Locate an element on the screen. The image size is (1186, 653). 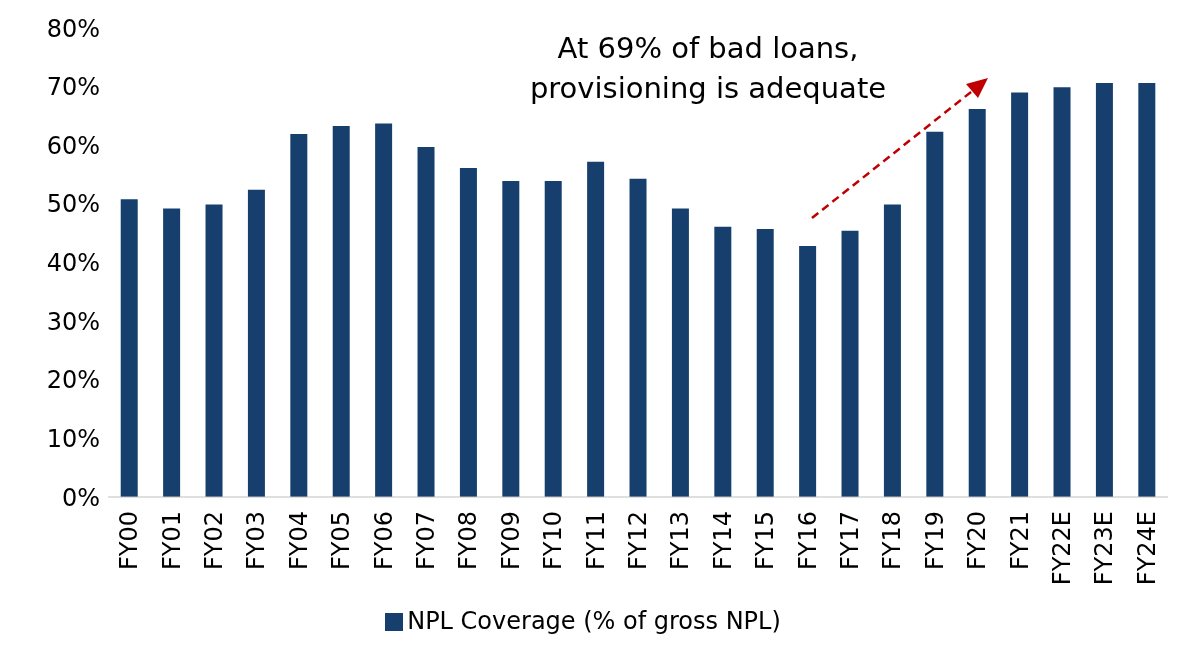
x-tick-label: FY00 is located at coordinates (129, 541).